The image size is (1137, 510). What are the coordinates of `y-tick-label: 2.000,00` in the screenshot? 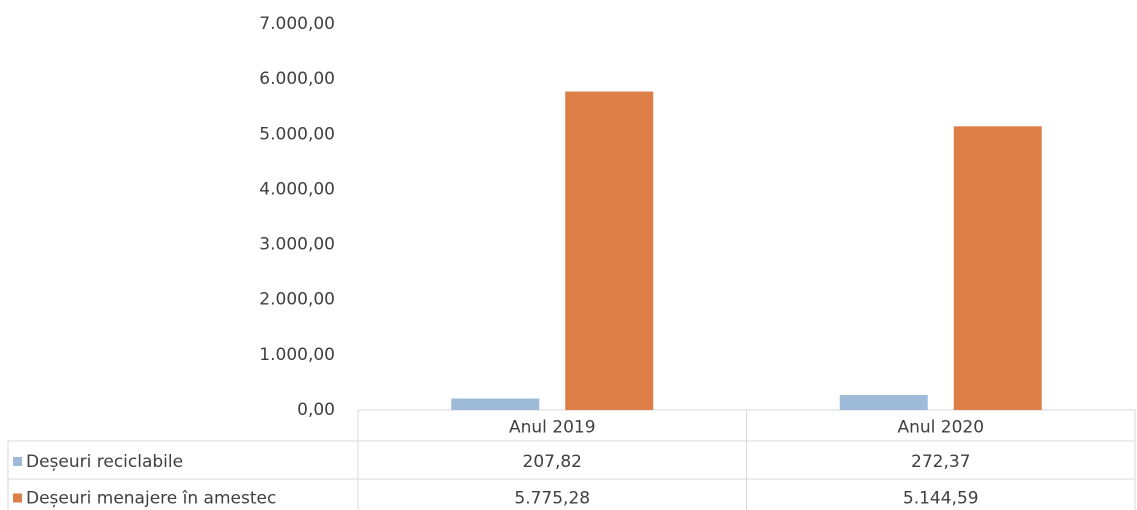 It's located at (297, 300).